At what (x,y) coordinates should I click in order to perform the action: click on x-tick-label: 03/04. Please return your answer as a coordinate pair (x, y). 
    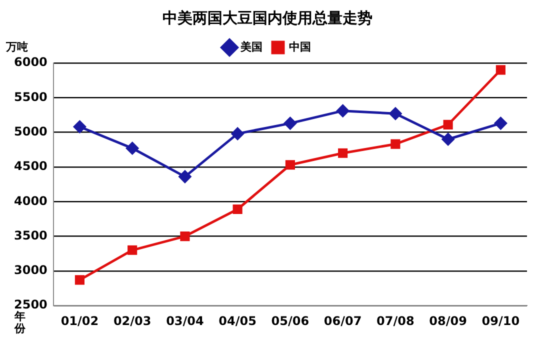
    Looking at the image, I should click on (185, 321).